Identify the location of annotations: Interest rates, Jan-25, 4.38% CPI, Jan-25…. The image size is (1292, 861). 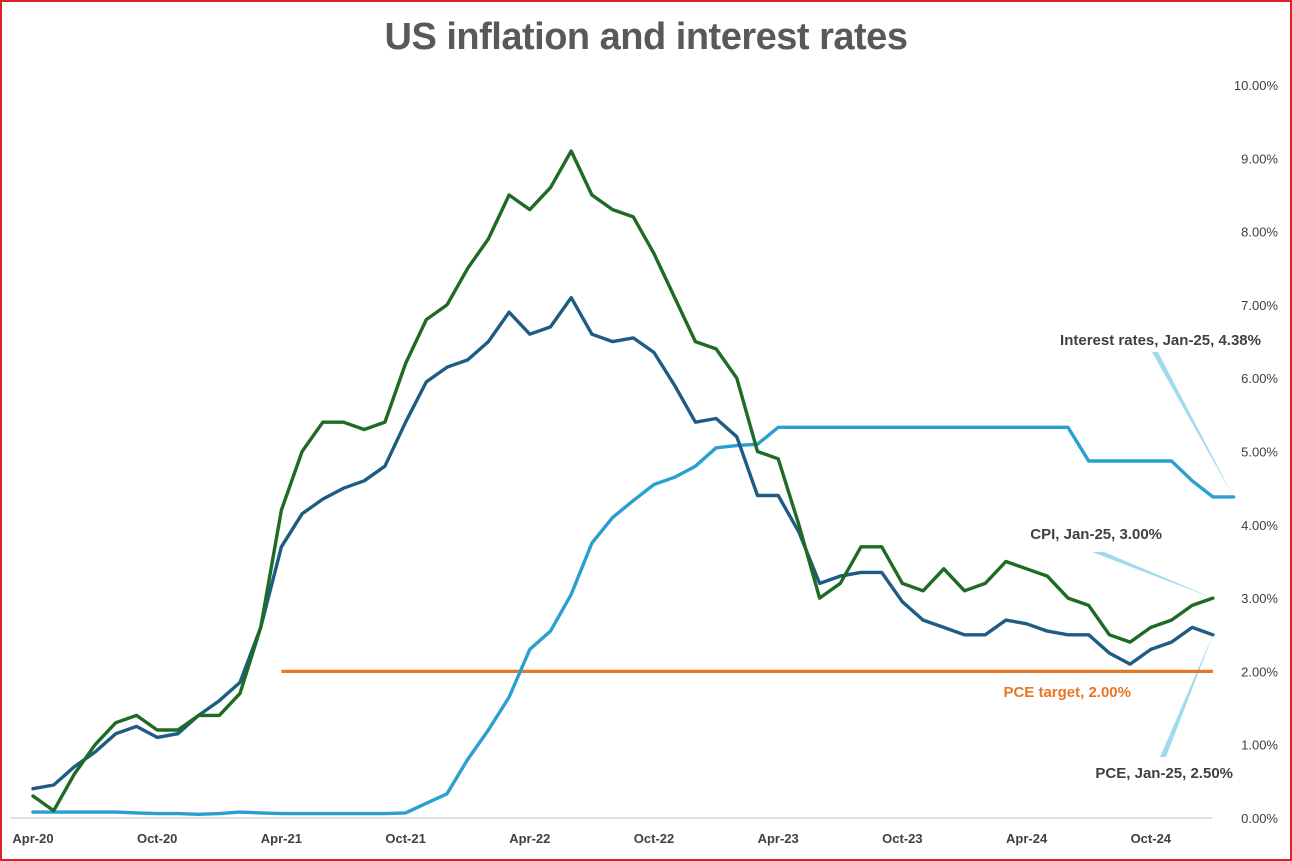
(1132, 557).